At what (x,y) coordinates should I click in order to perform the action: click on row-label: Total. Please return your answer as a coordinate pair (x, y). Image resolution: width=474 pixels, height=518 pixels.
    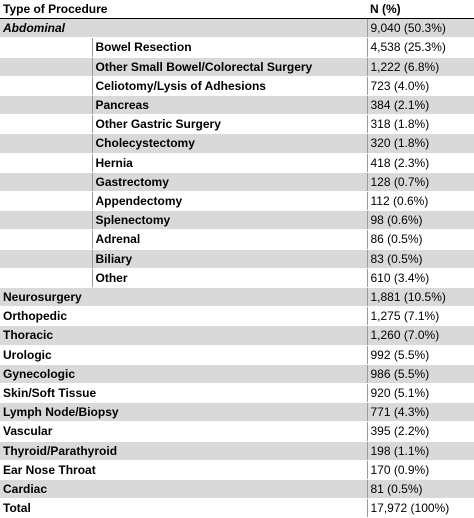
    Looking at the image, I should click on (183, 508).